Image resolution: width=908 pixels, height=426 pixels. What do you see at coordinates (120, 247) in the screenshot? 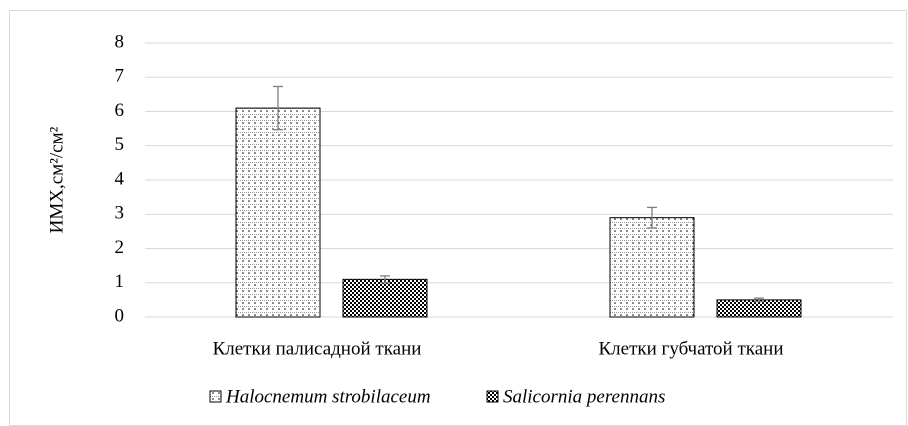
I see `y-tick-label: 2` at bounding box center [120, 247].